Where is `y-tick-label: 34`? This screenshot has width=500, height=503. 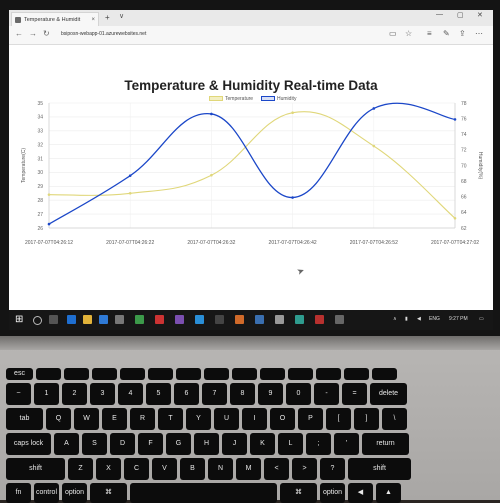
y-tick-label: 34 is located at coordinates (40, 118).